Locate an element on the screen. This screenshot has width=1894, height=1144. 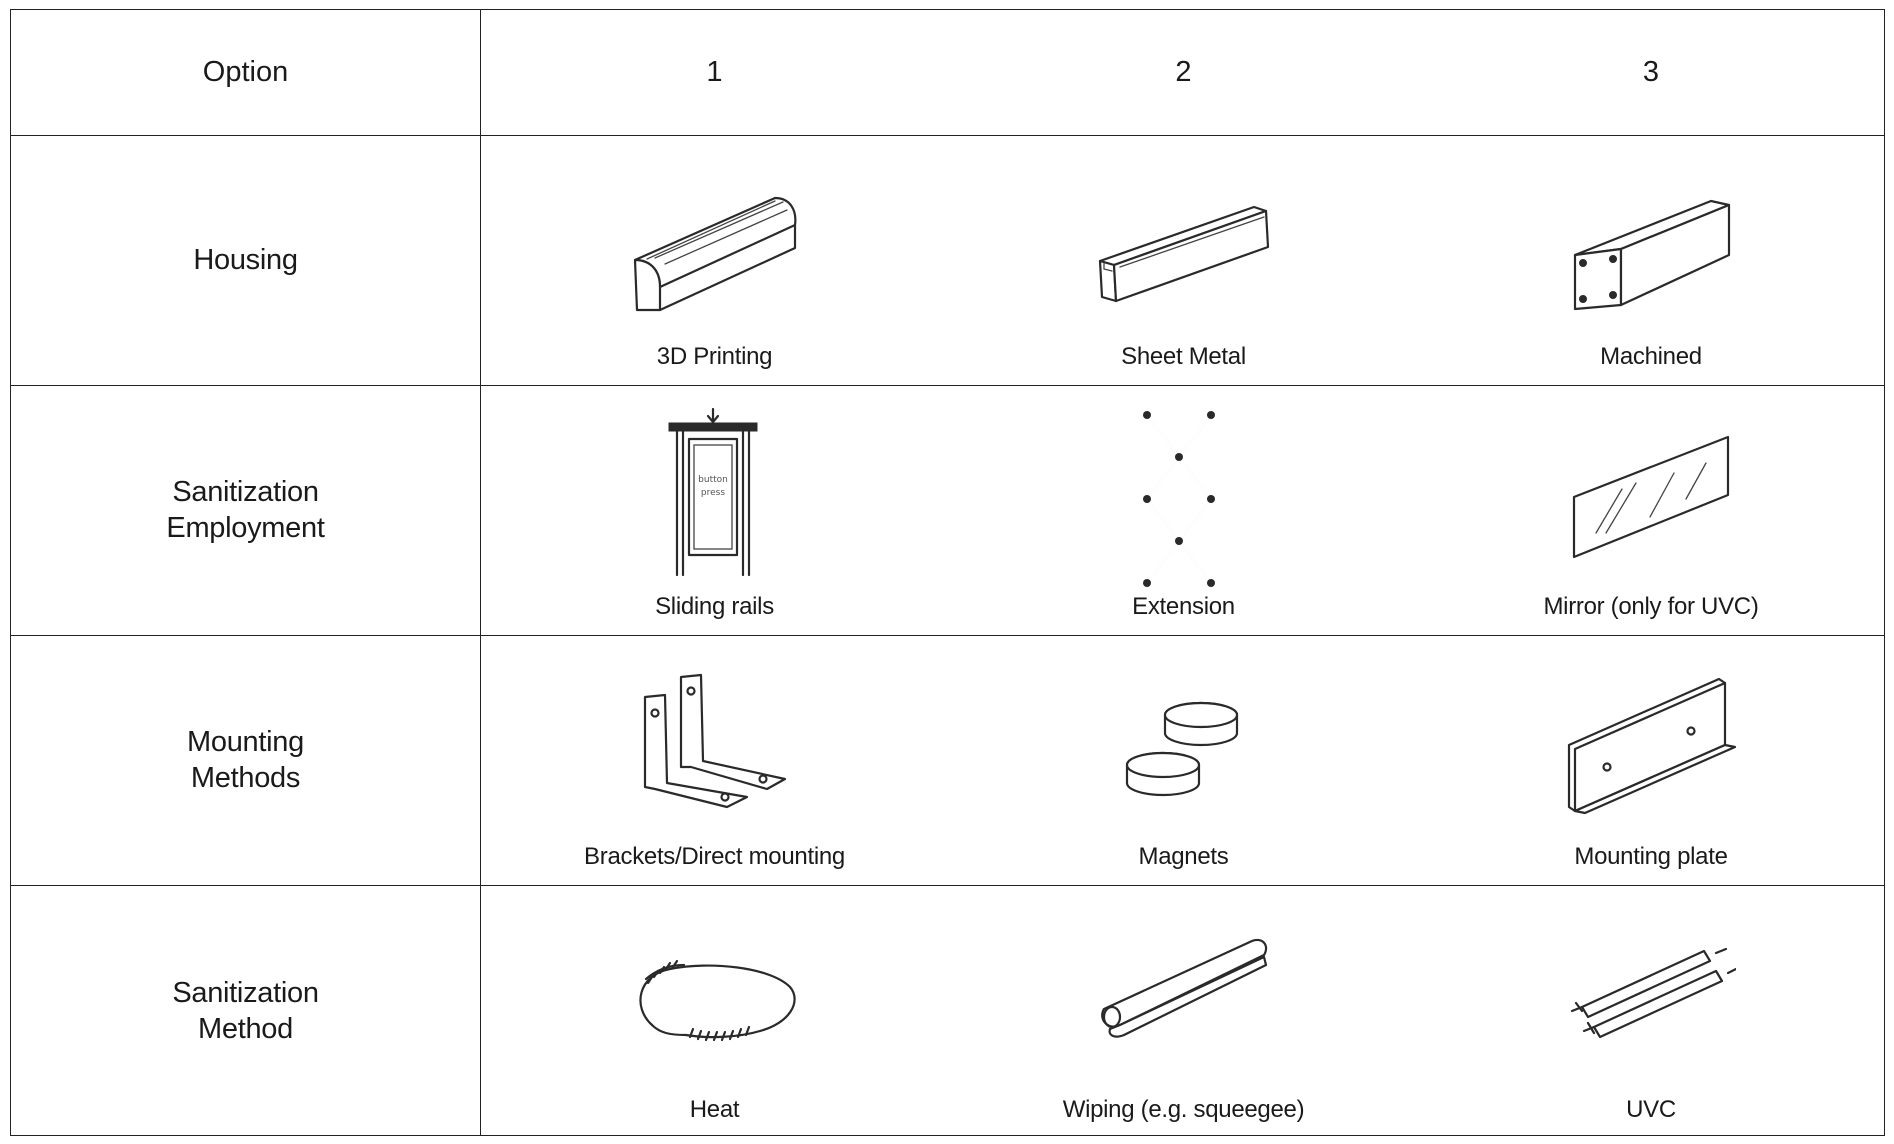
option-caption: UVC is located at coordinates (1651, 1109).